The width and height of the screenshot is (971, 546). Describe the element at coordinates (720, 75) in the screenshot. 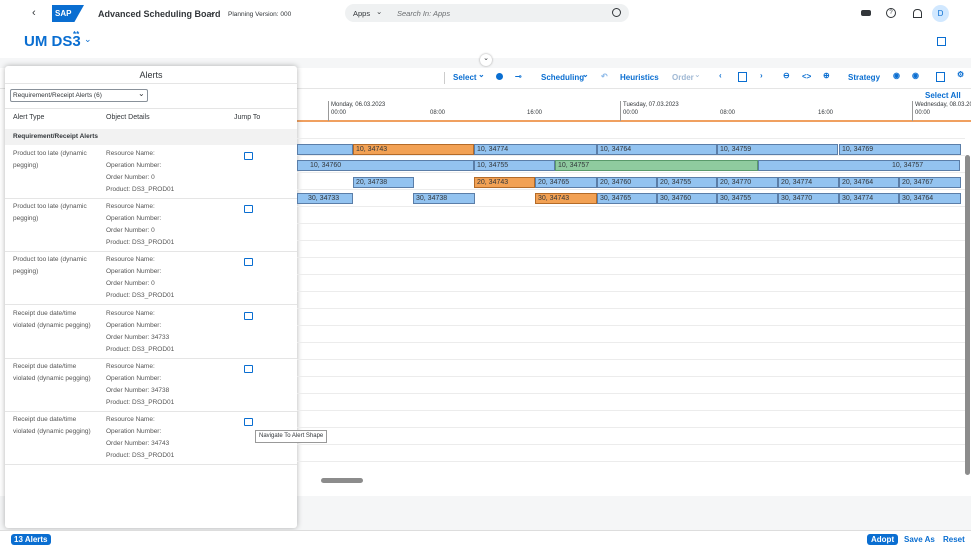

I see `prev-icon: ‹` at that location.